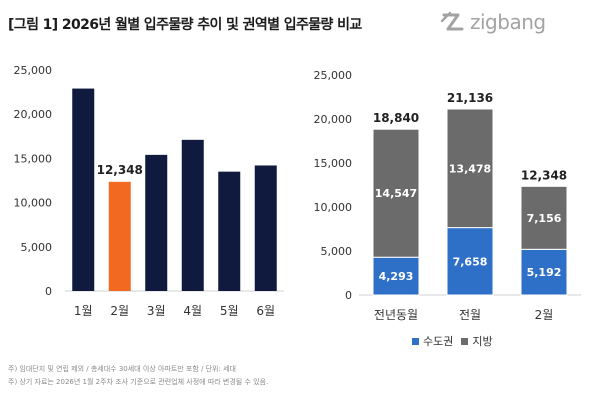 This screenshot has width=597, height=402. I want to click on legend-item-capital: 수도권, so click(432, 341).